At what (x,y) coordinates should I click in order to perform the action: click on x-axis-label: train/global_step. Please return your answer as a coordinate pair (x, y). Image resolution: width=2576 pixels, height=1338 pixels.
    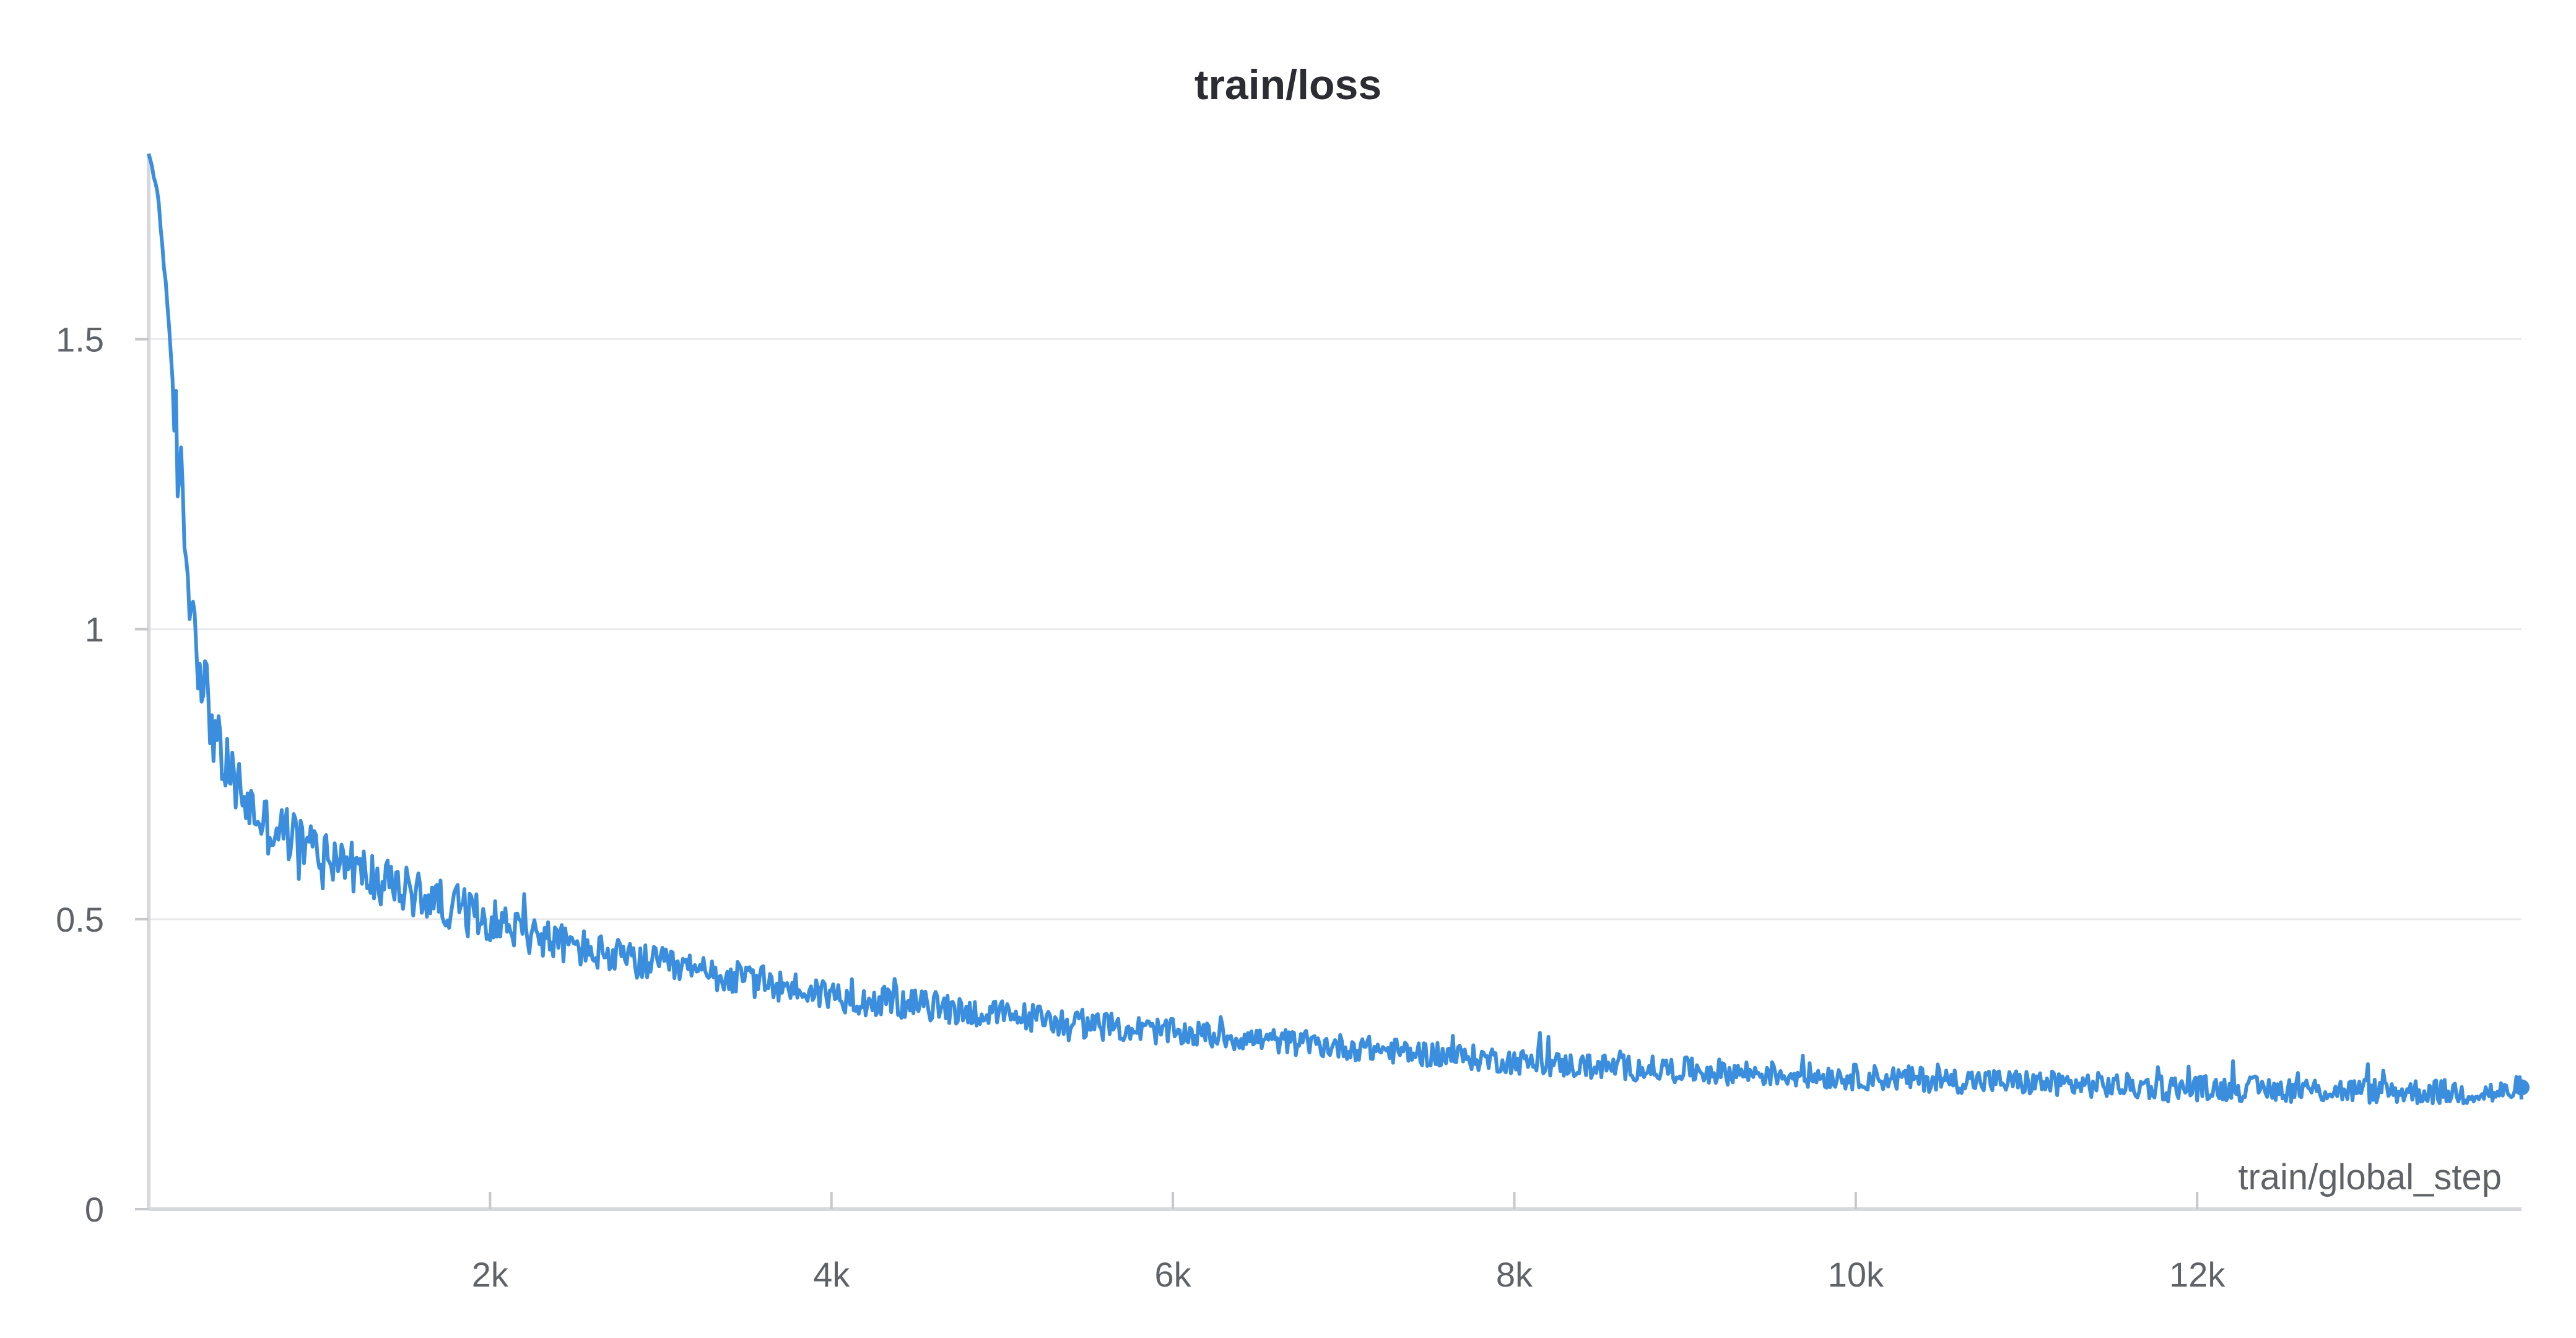
    Looking at the image, I should click on (2370, 1177).